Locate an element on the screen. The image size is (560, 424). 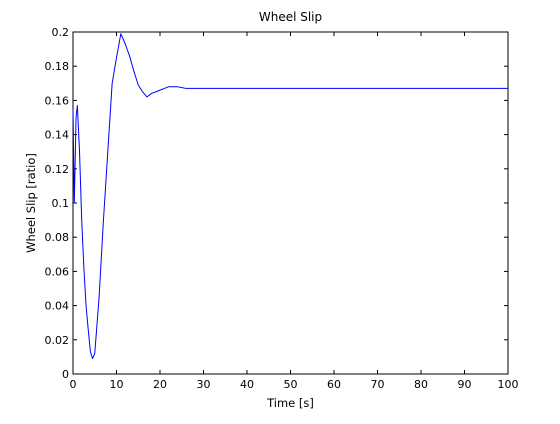
chart-title: Wheel Slip is located at coordinates (290, 17).